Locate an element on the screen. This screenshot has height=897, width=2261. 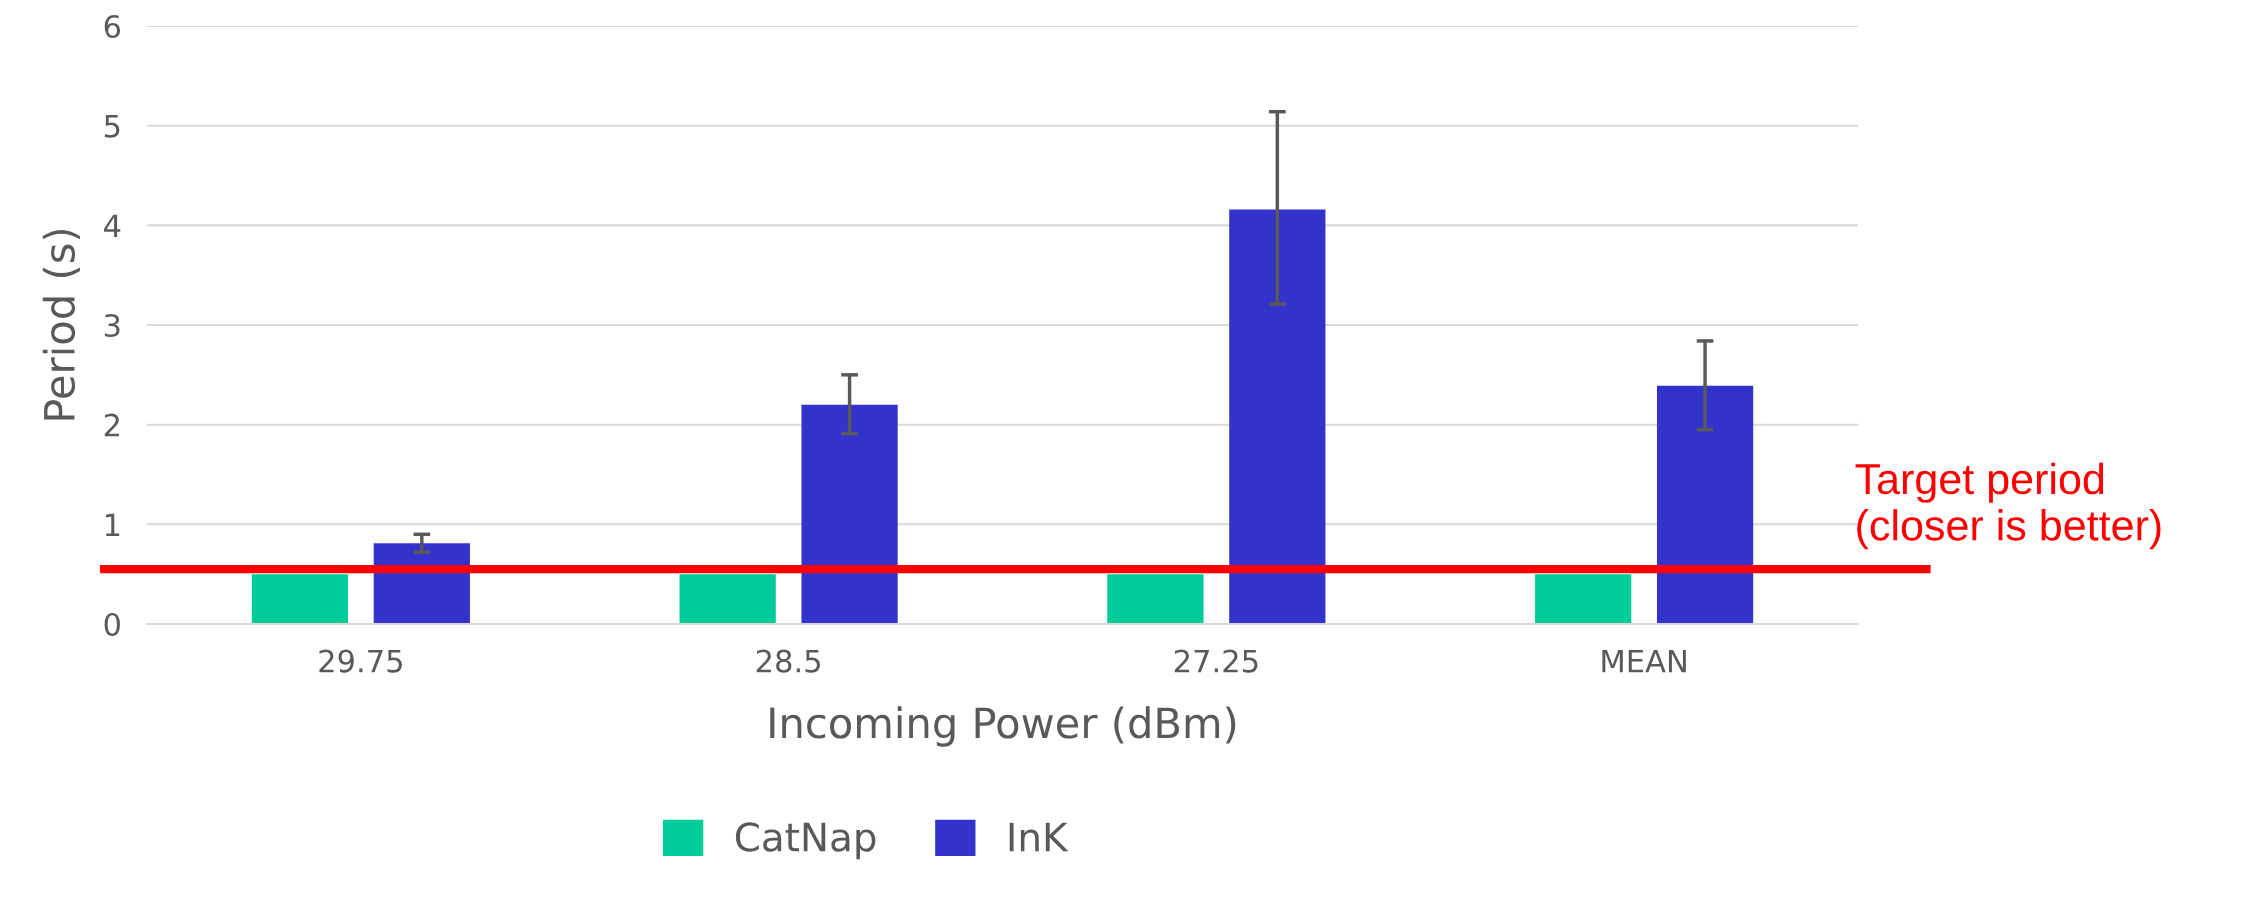
y-tick-label: 2 is located at coordinates (111, 425).